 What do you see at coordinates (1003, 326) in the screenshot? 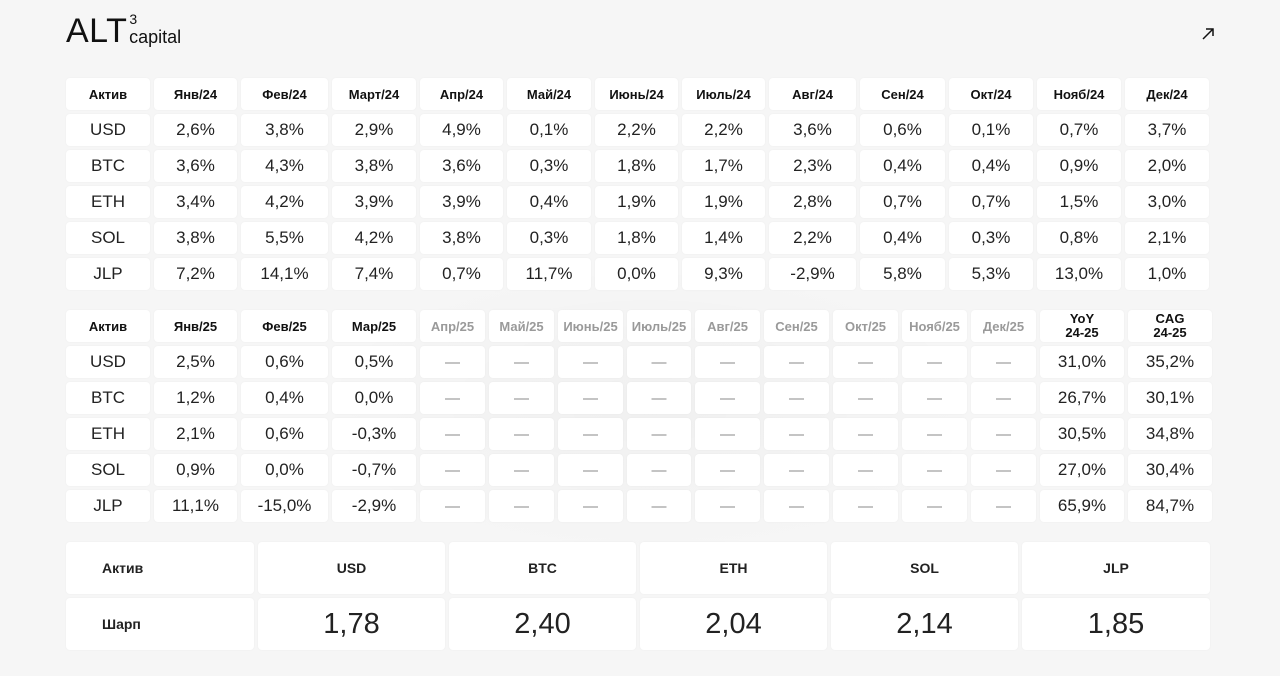
I see `column-header: Дек/25` at bounding box center [1003, 326].